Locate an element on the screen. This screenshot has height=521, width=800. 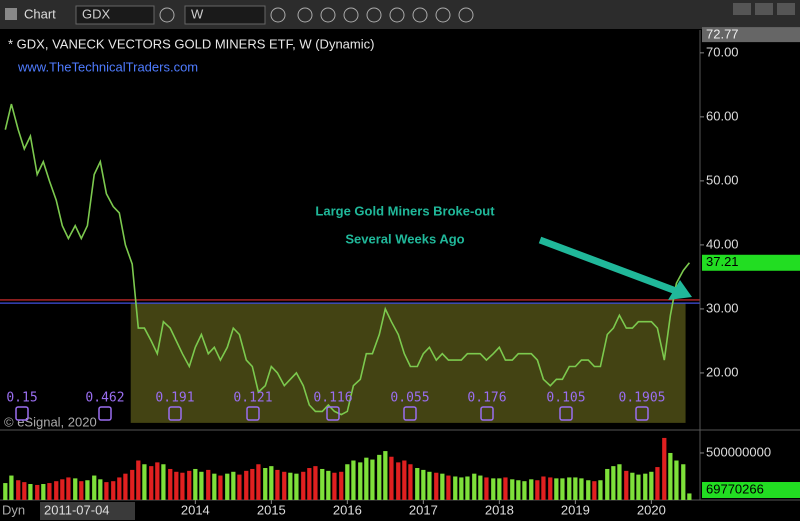
x-tick-label: 2016 is located at coordinates (347, 509).